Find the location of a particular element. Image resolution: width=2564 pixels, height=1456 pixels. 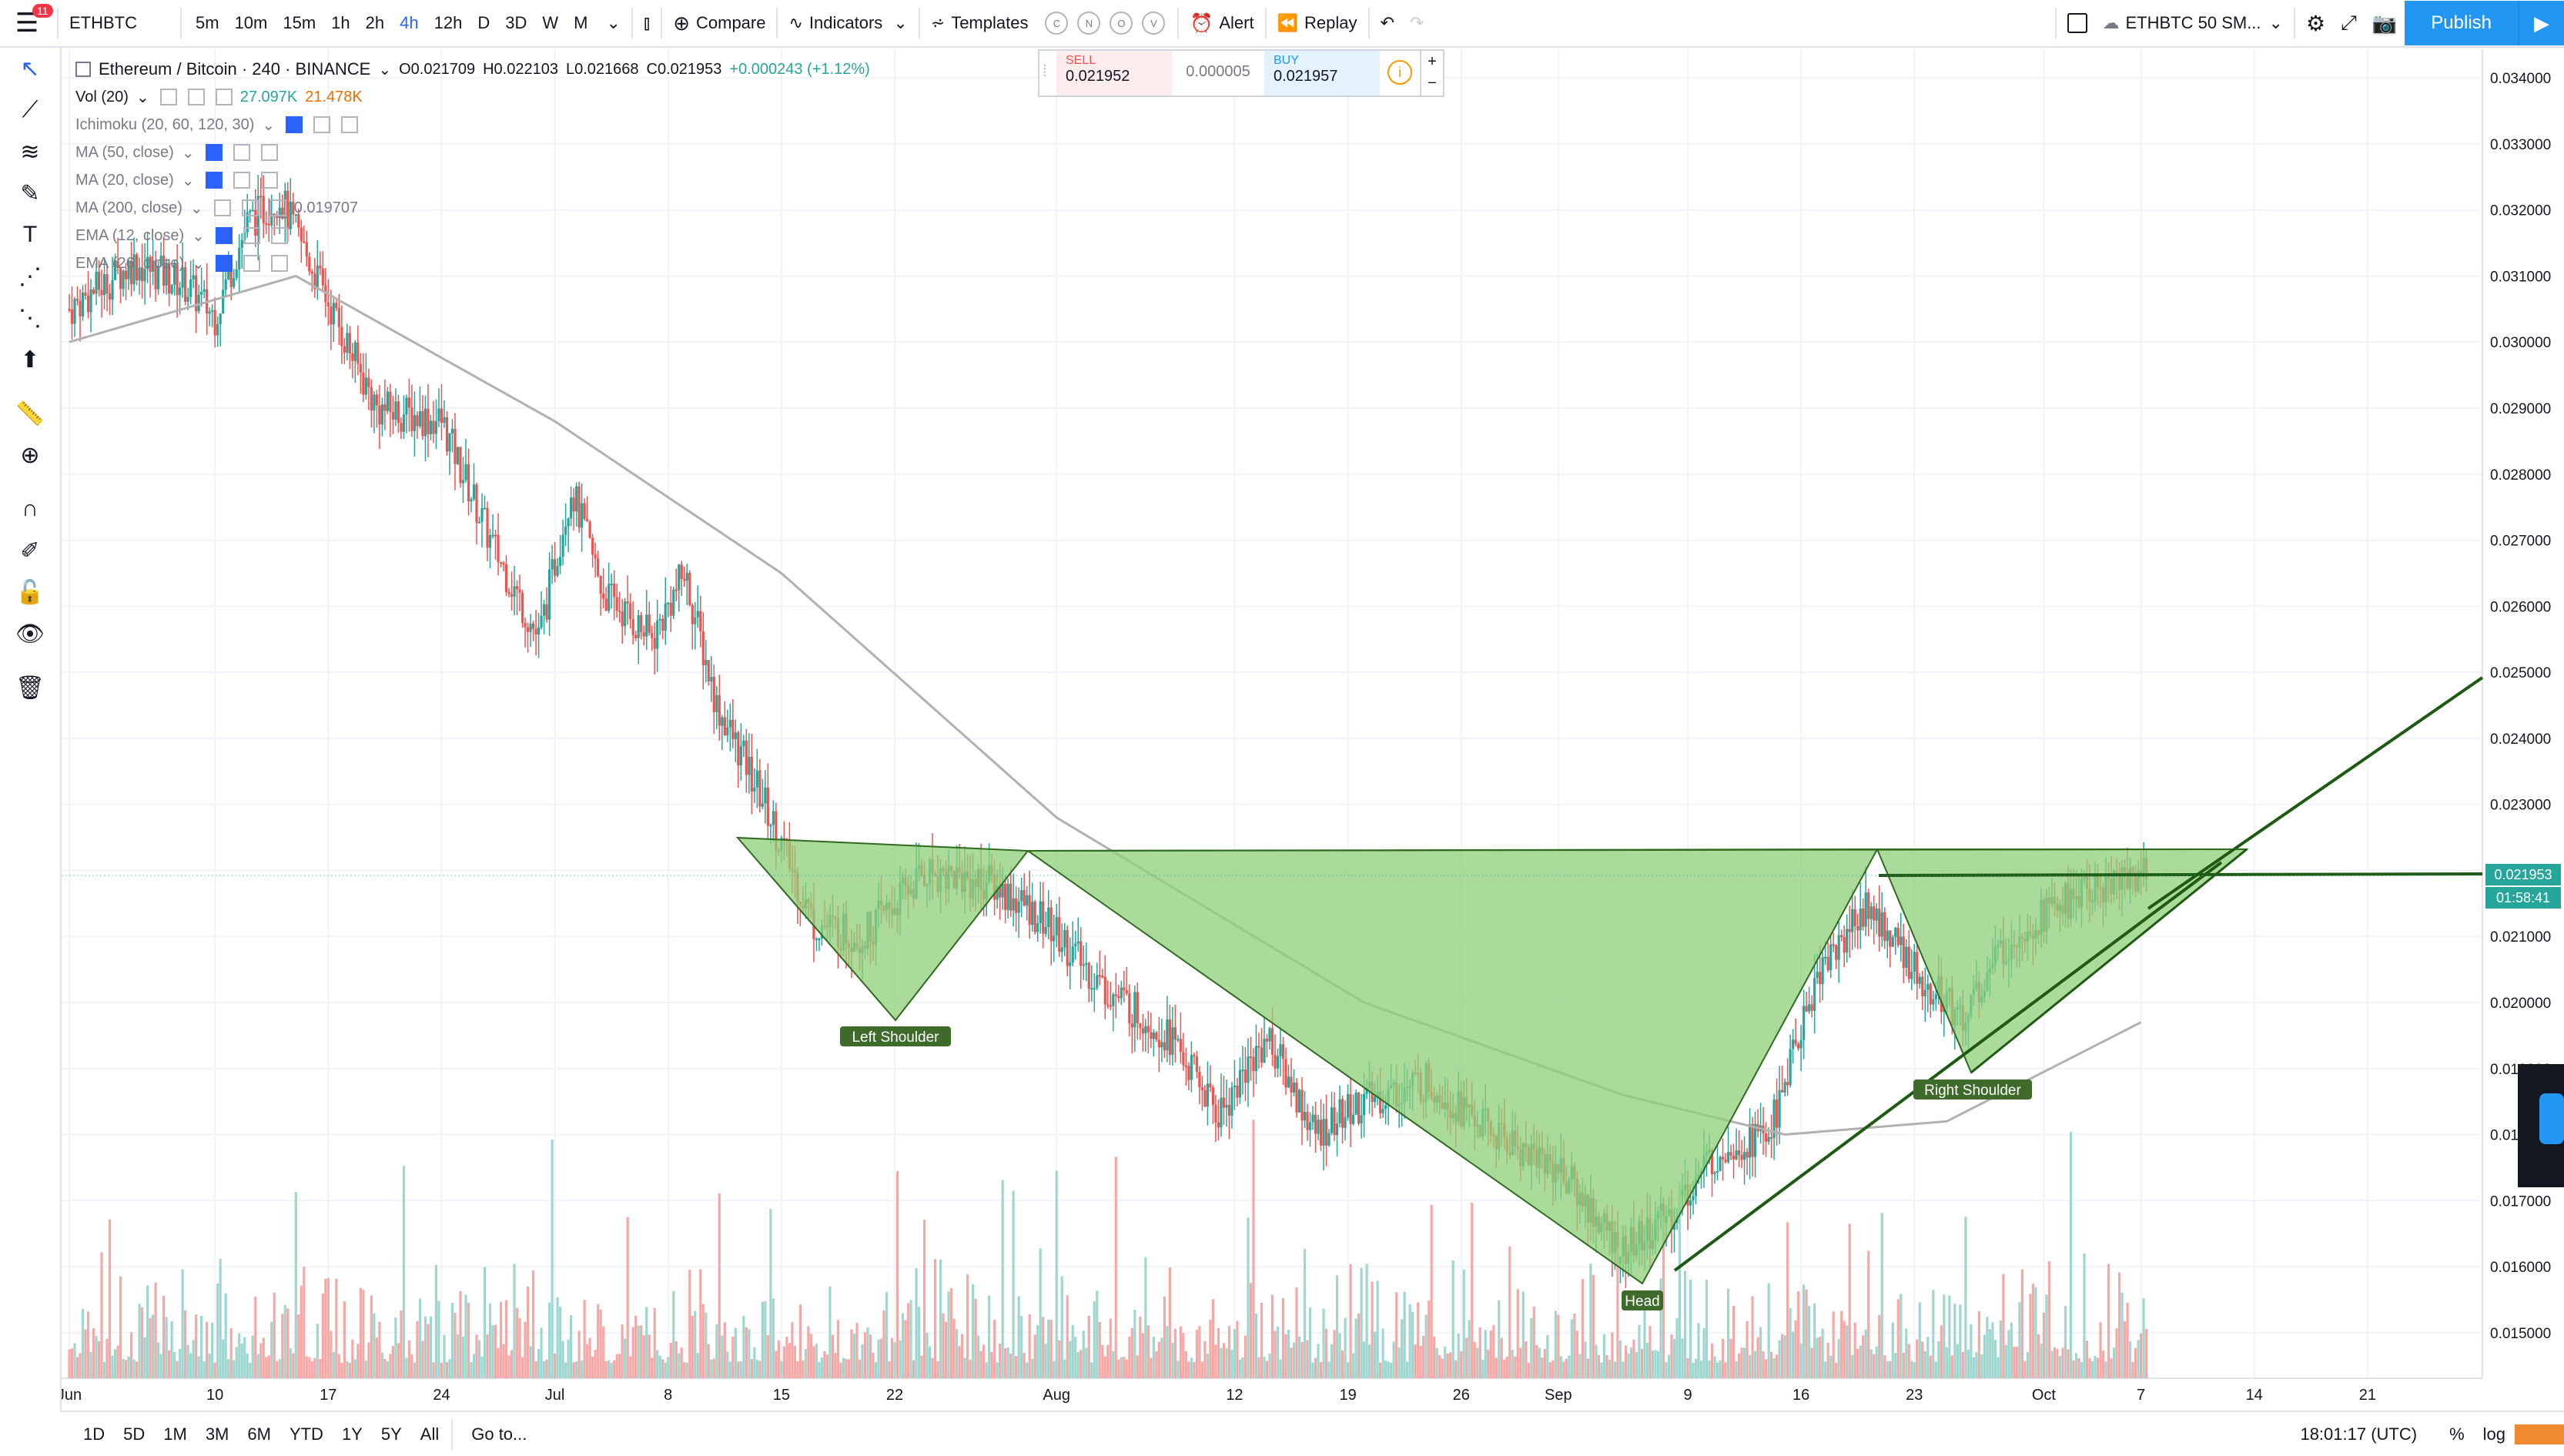

template-shortcut-n: N is located at coordinates (1089, 23).